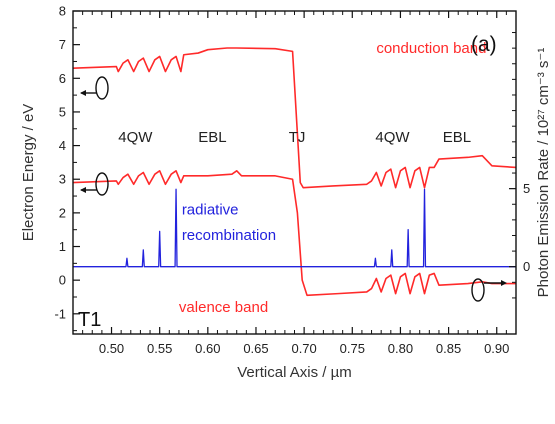 Image resolution: width=555 pixels, height=424 pixels. I want to click on y-tick-label: 8, so click(62, 11).